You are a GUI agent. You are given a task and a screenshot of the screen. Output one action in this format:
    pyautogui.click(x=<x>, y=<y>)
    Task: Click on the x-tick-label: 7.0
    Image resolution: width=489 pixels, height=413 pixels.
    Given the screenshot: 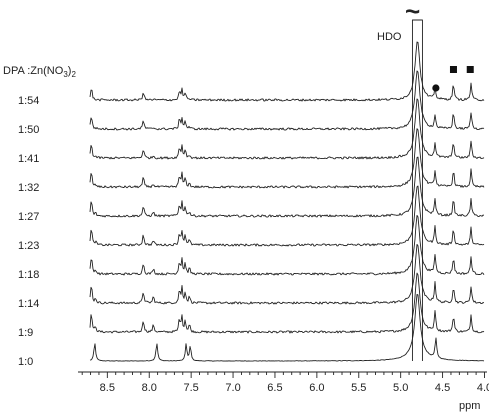 What is the action you would take?
    pyautogui.click(x=232, y=388)
    